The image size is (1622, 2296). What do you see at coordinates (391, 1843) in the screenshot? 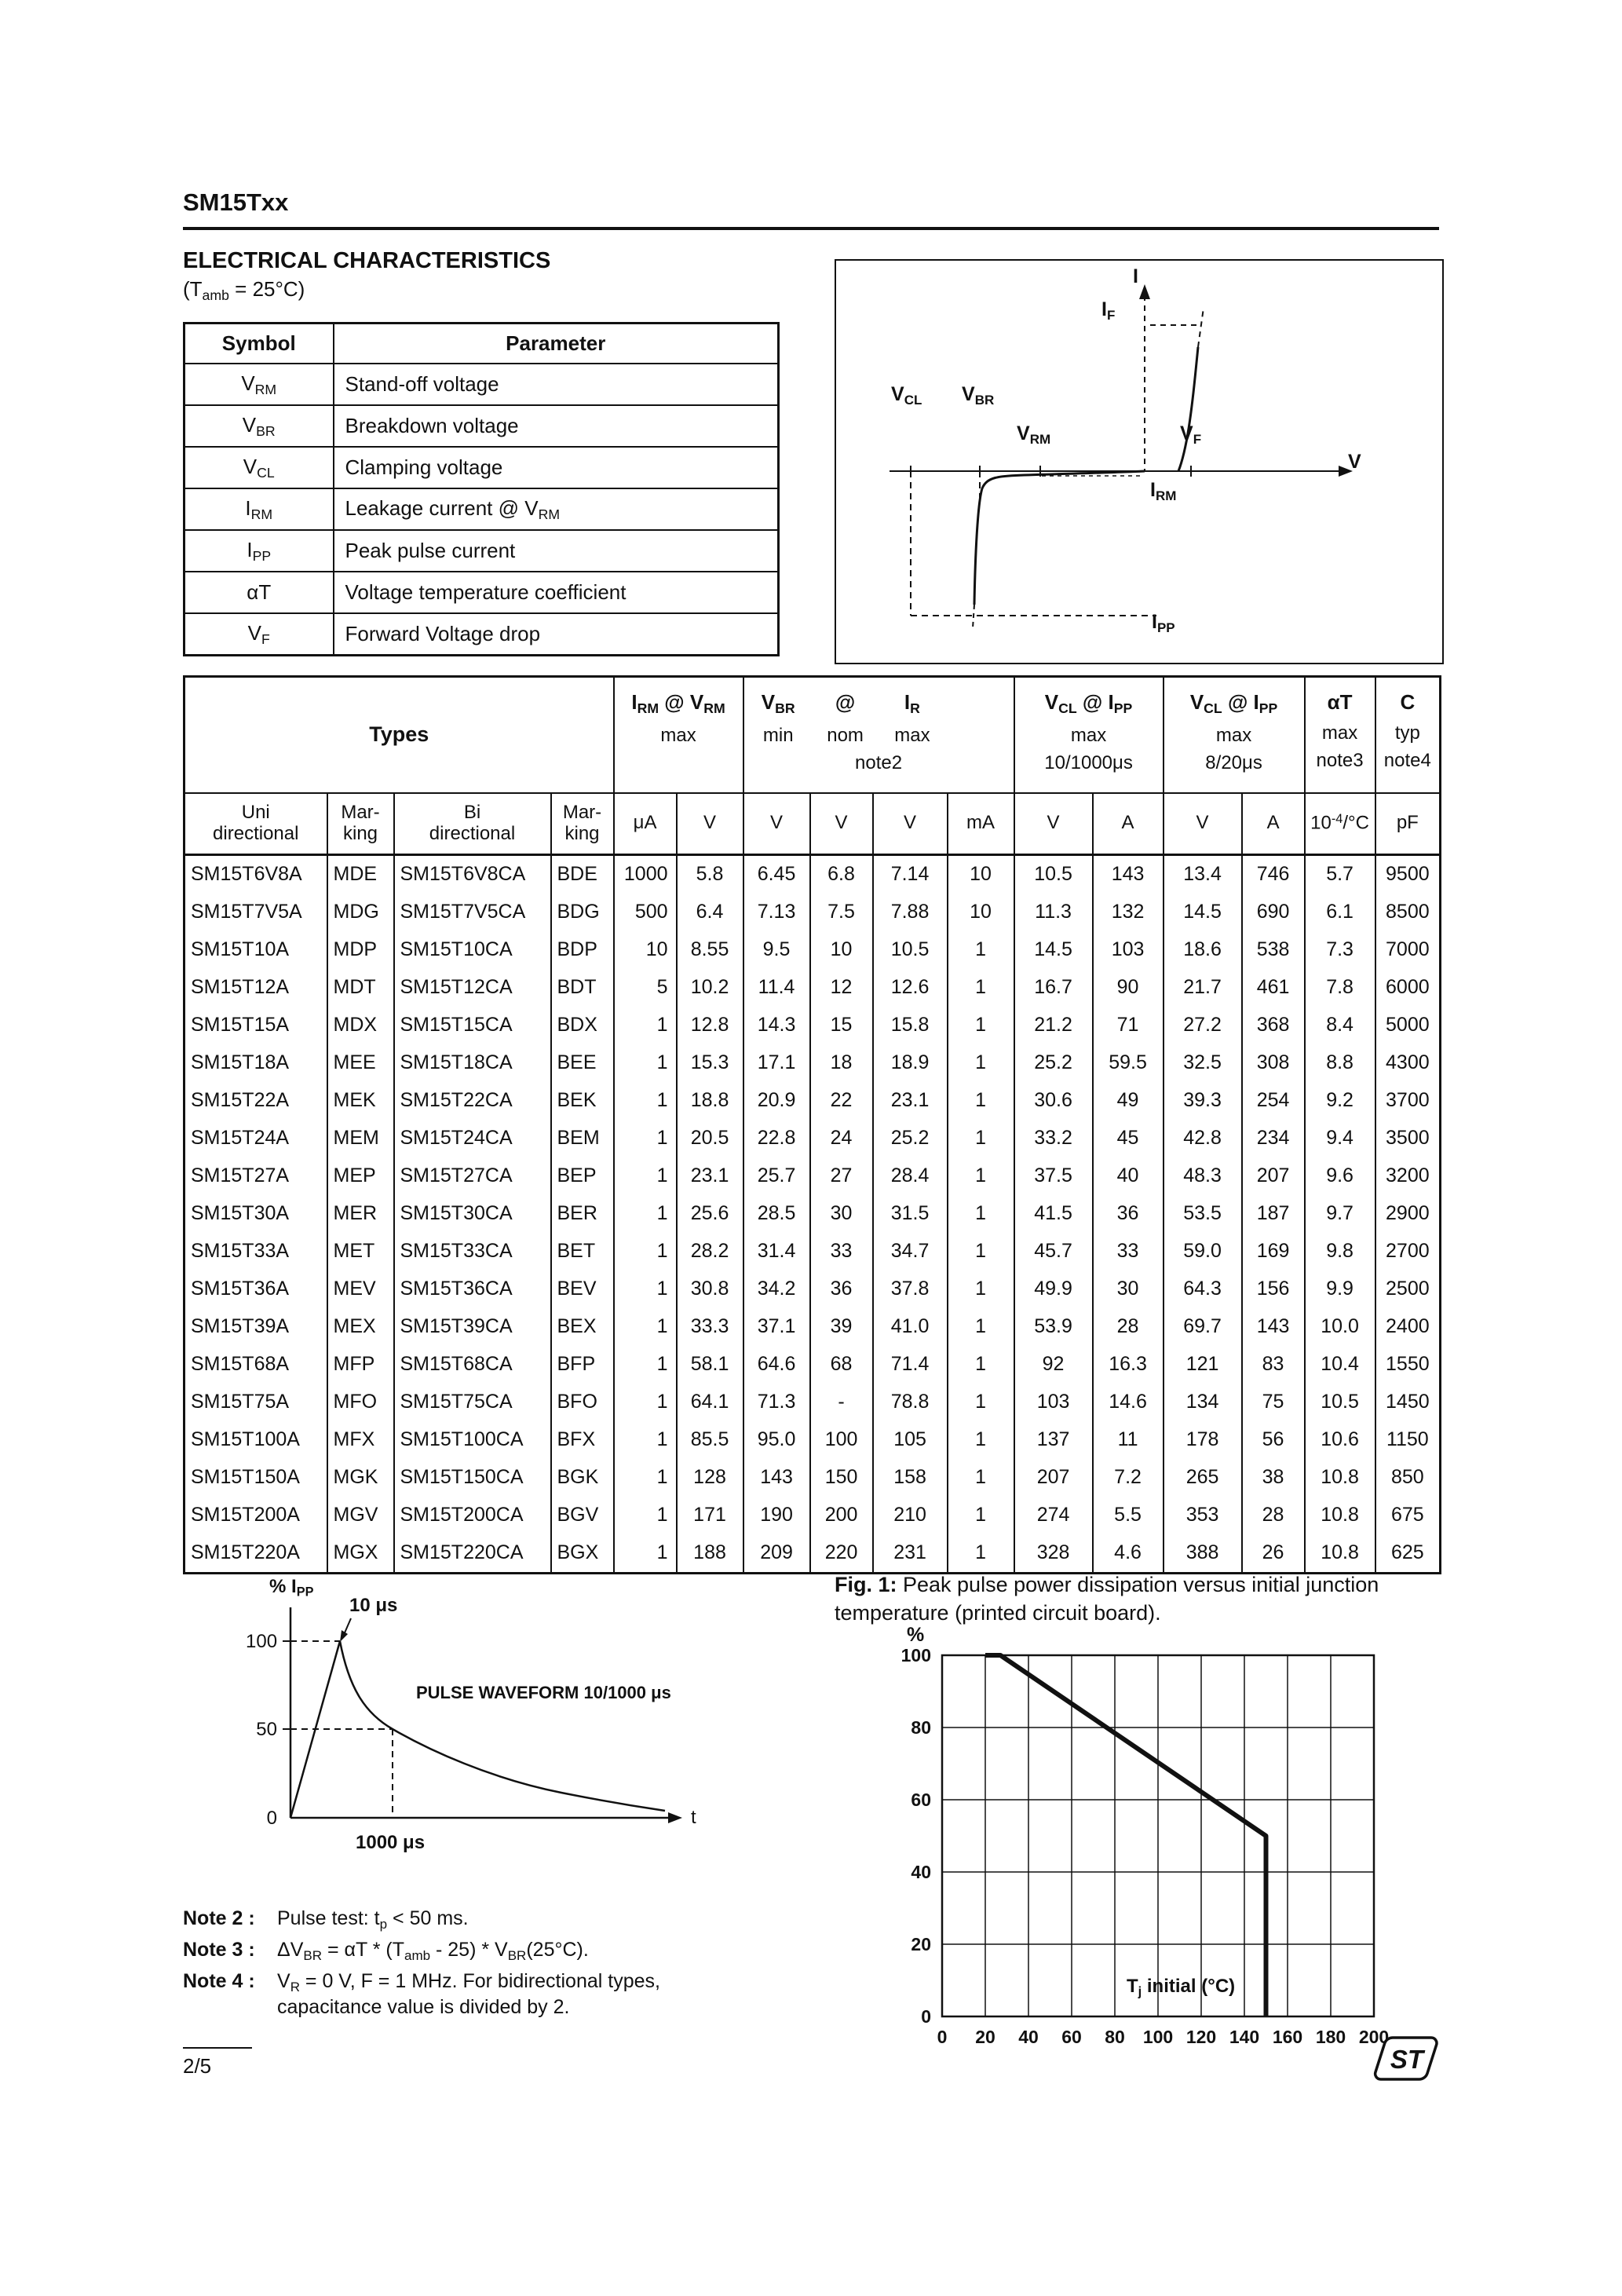
I see `decay-time-label: 1000 μs` at bounding box center [391, 1843].